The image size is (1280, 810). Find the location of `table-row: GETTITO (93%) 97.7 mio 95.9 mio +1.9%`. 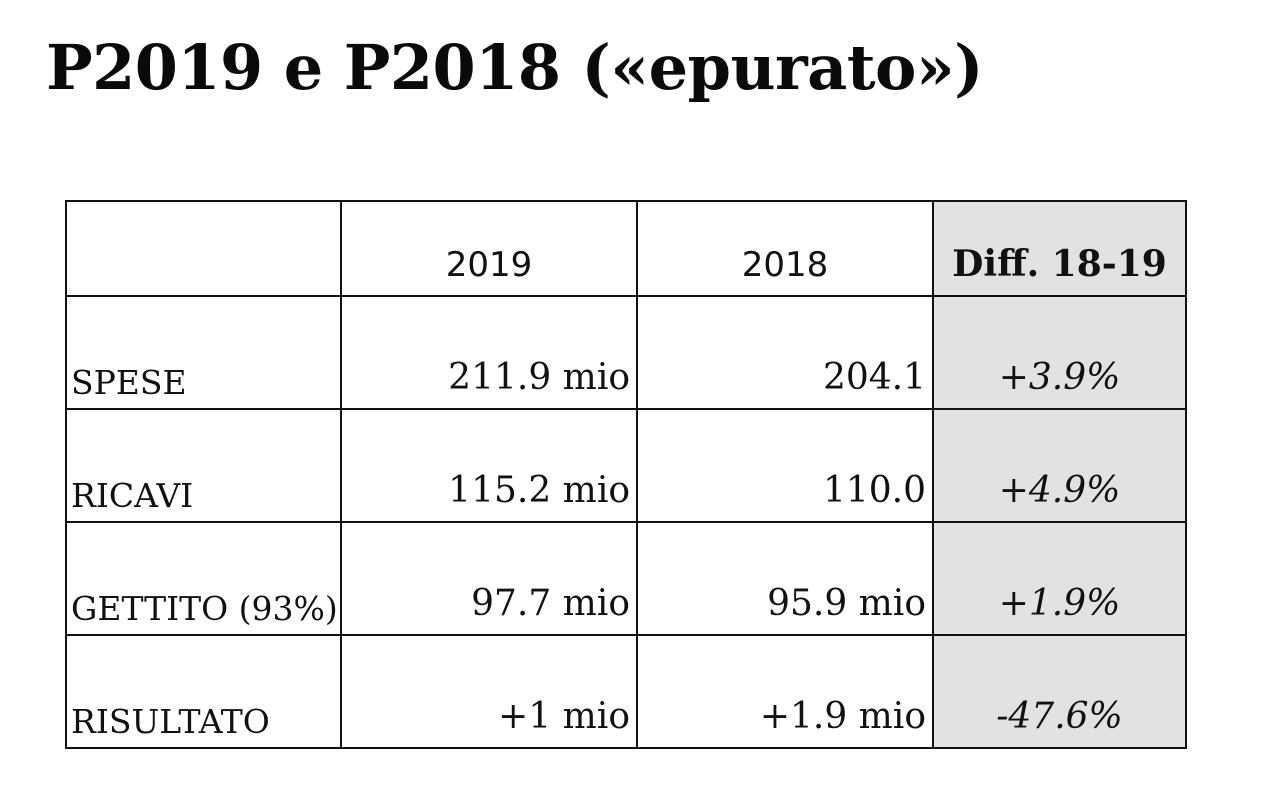

table-row: GETTITO (93%) 97.7 mio 95.9 mio +1.9% is located at coordinates (626, 578).